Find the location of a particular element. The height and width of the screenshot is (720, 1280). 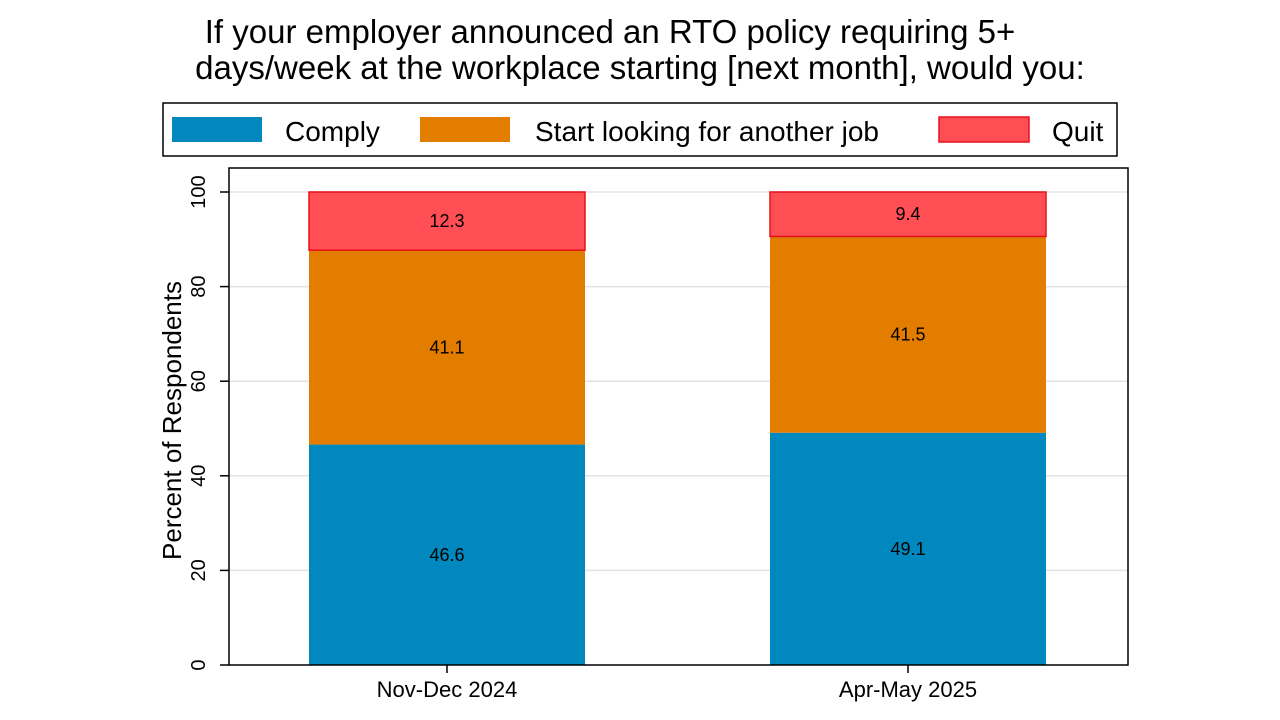

data-label-2-1: 9.4 is located at coordinates (907, 214).